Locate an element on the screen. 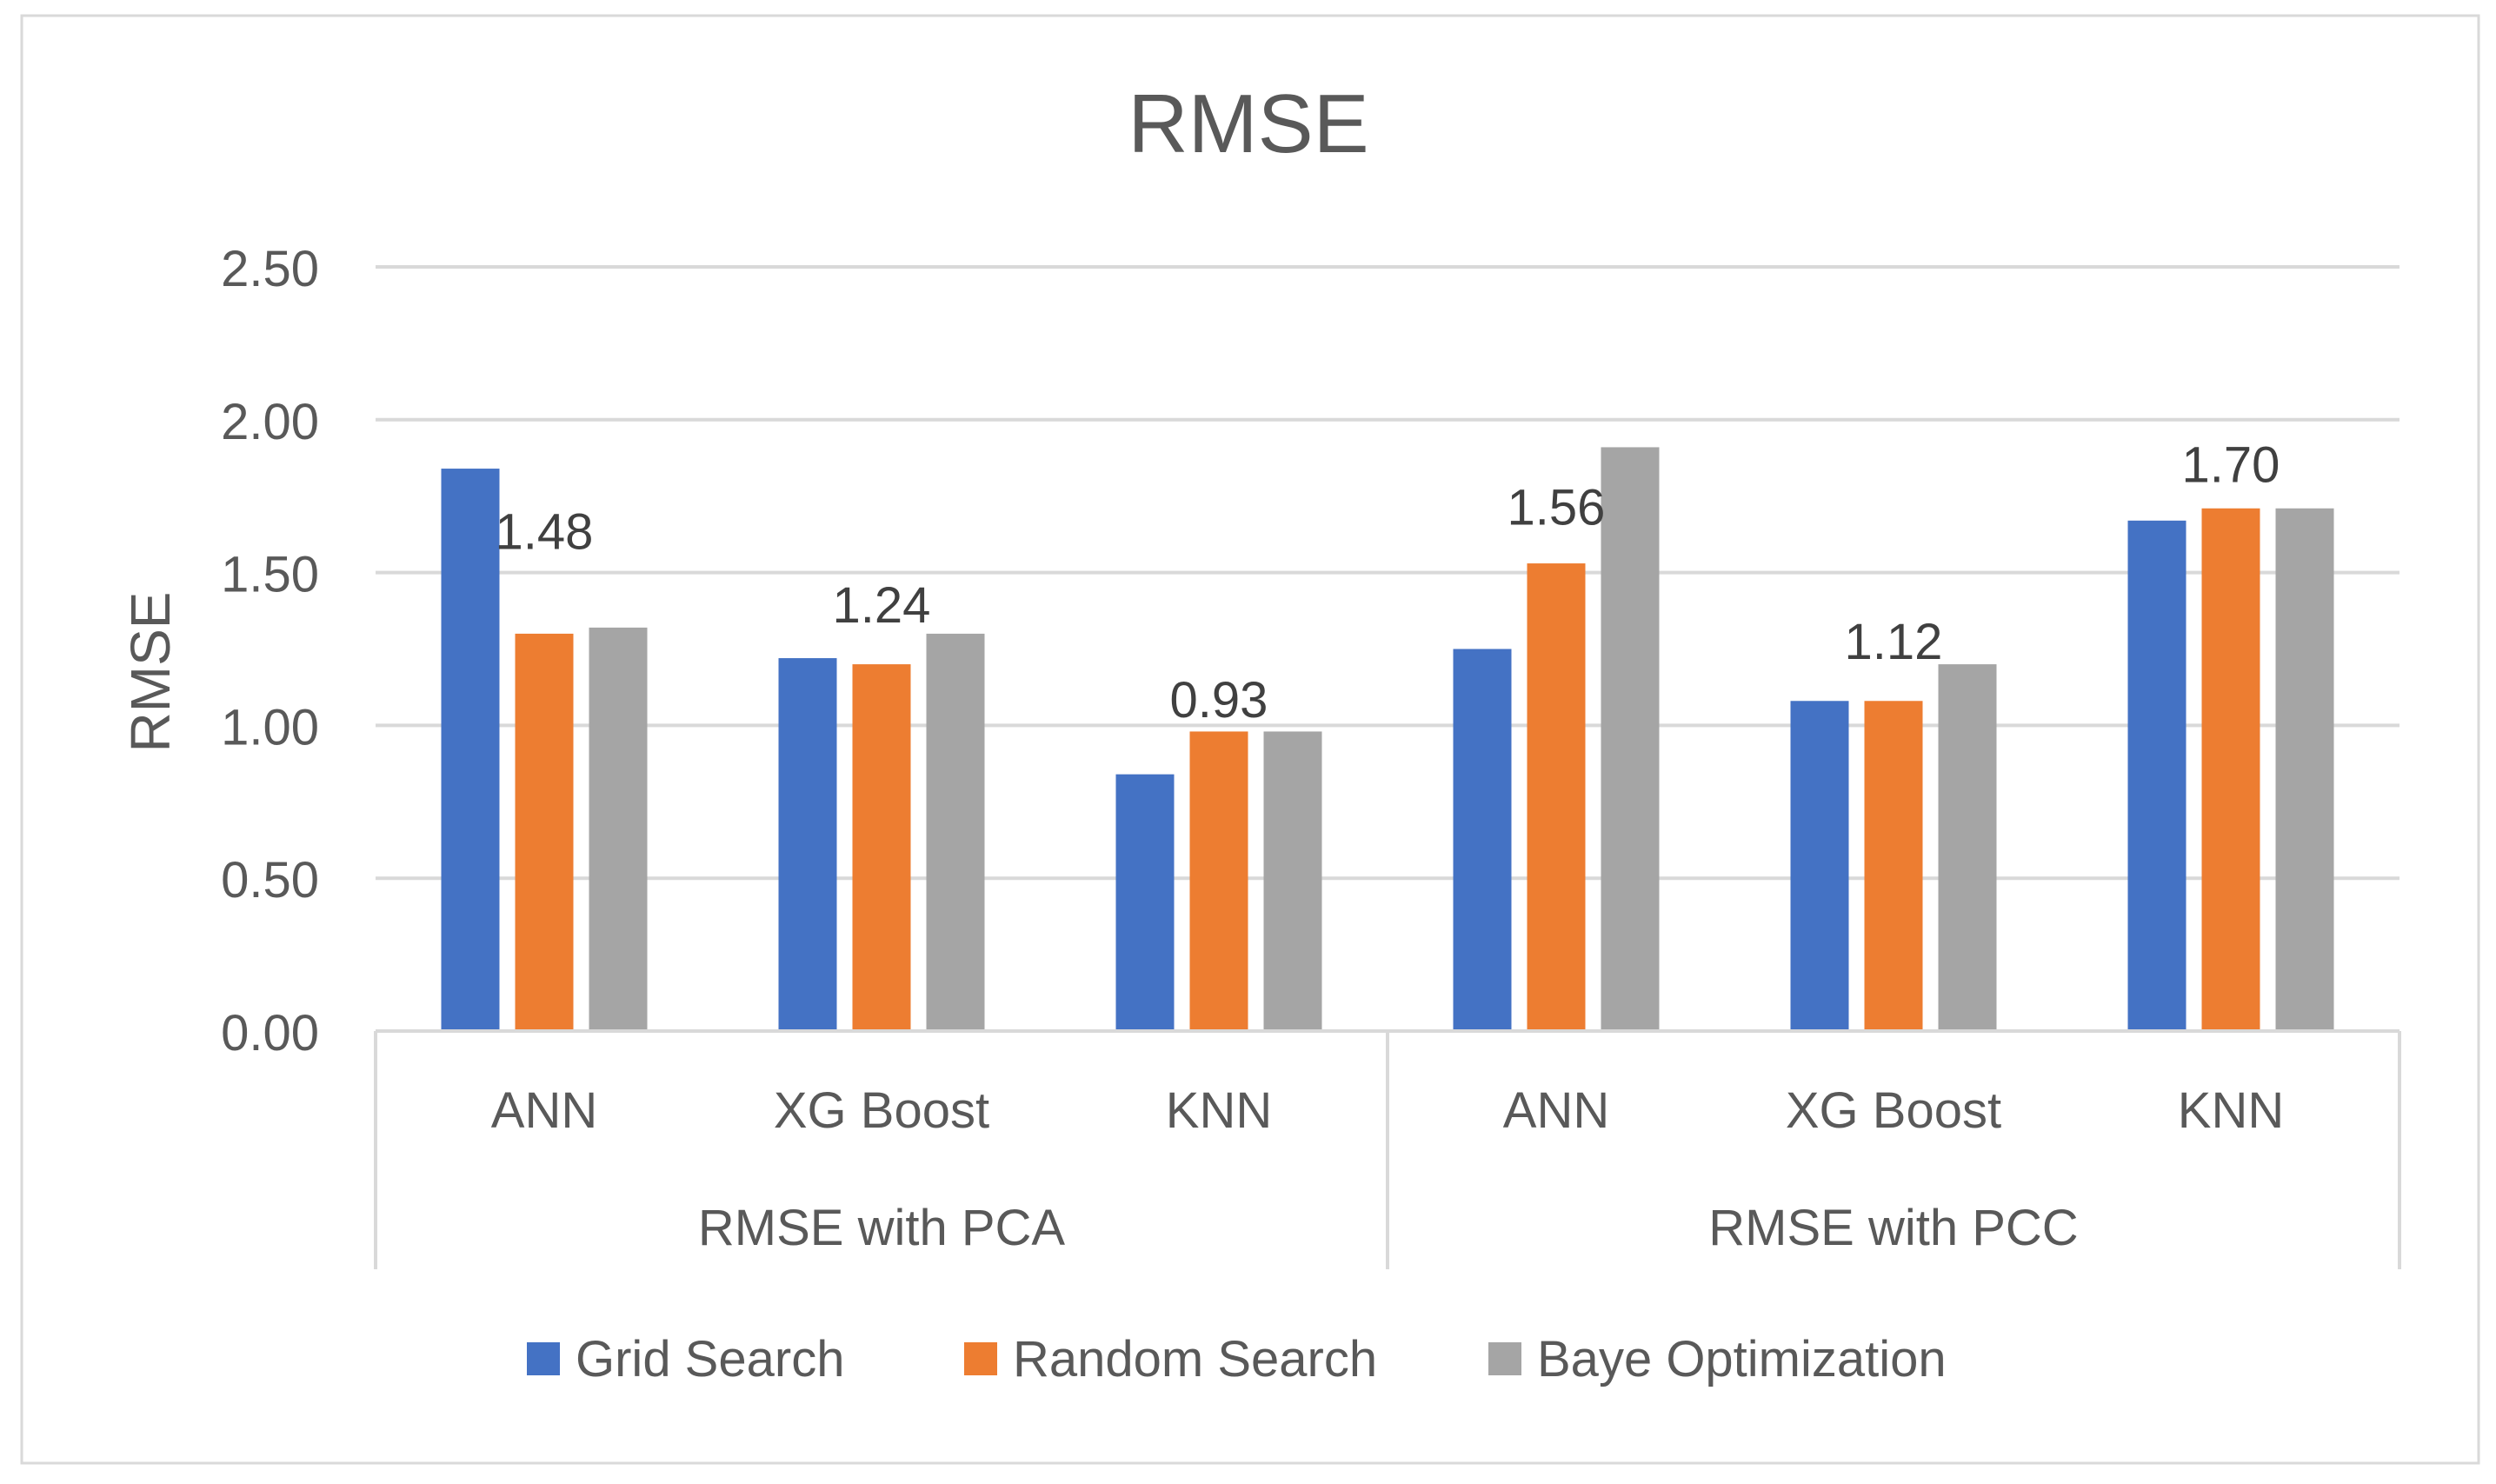  y-tick-label: 1.00 is located at coordinates (270, 727).